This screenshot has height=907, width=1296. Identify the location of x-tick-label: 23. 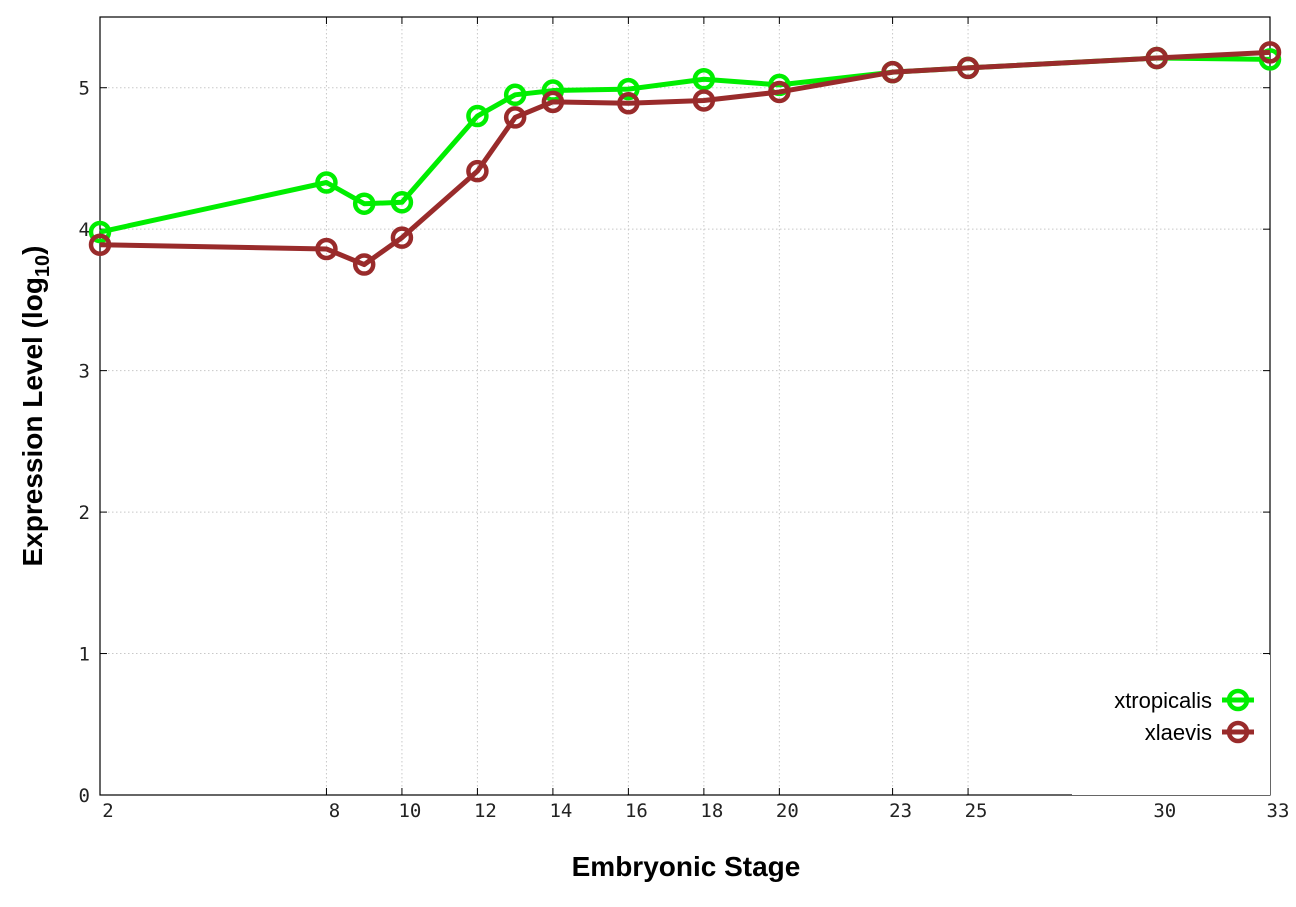
(900, 811).